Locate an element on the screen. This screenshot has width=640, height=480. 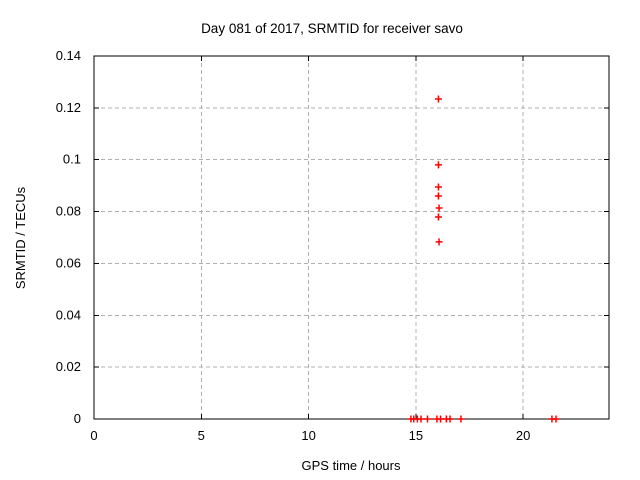
x-tick-label: 10 is located at coordinates (308, 435).